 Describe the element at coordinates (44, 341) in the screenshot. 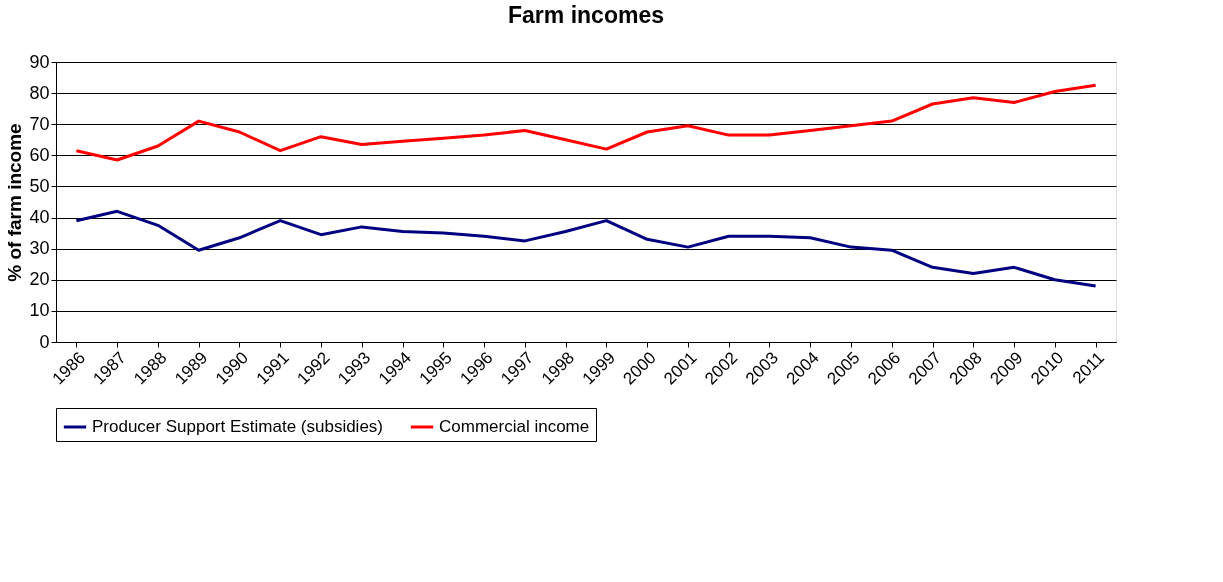

I see `y-tick-label: 0` at that location.